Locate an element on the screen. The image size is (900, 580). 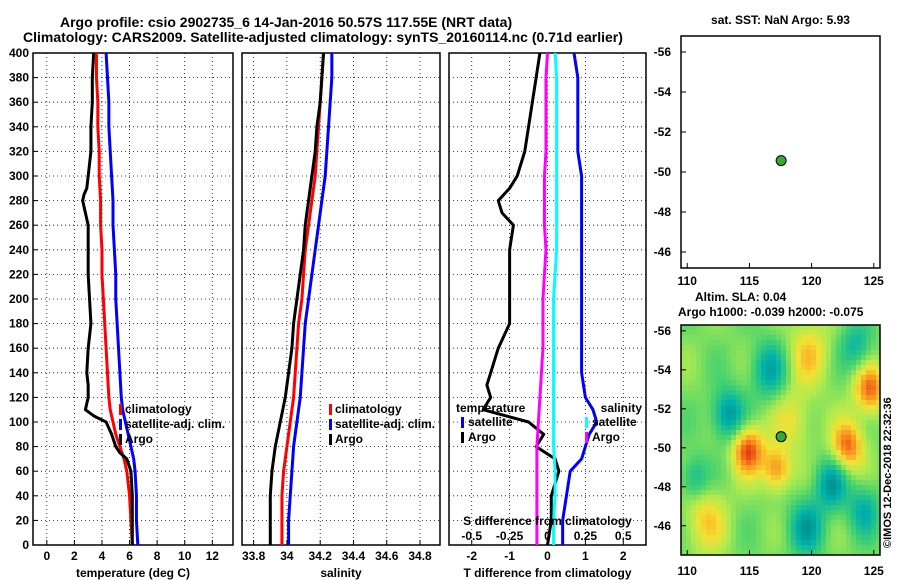
depth-tick-label: 60 is located at coordinates (23, 471).